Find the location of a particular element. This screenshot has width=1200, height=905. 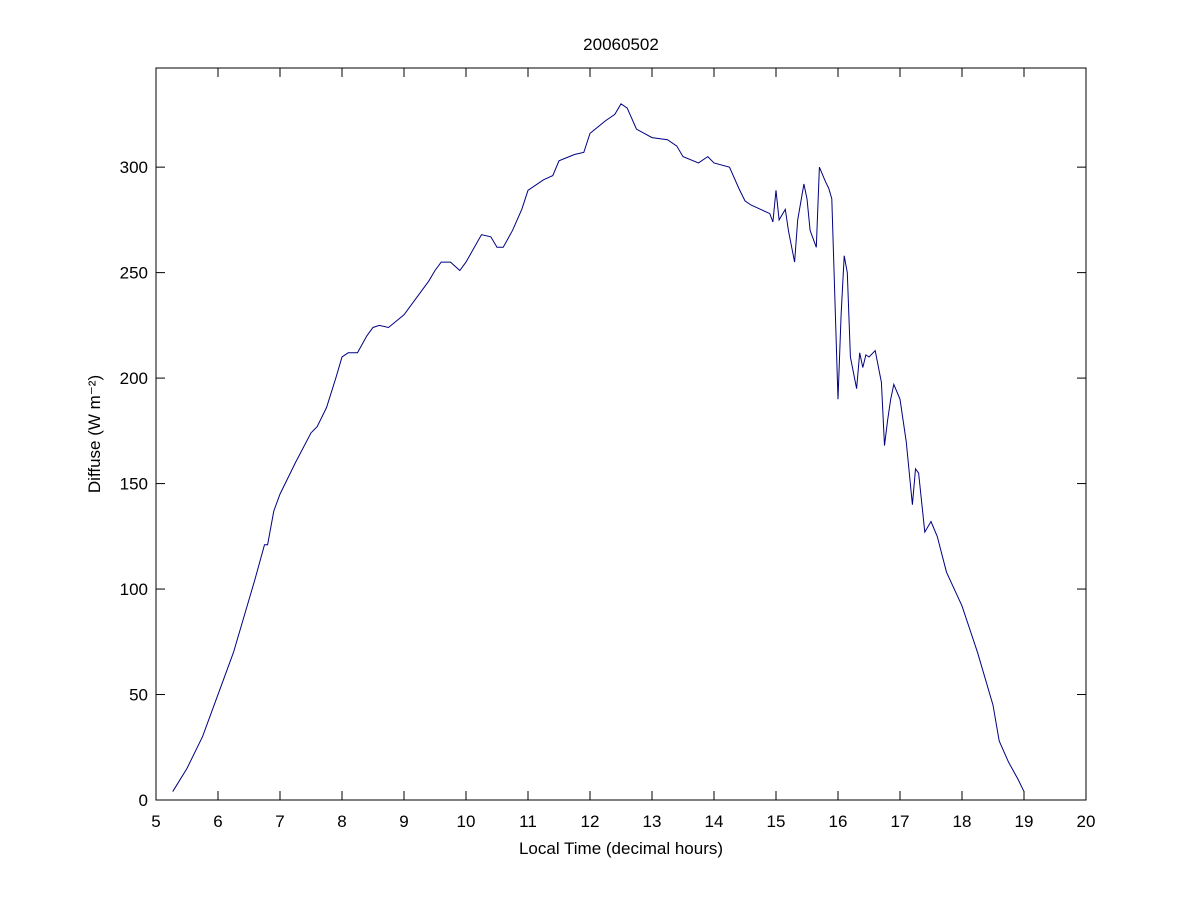

x-tick-label: 5 is located at coordinates (155, 821).